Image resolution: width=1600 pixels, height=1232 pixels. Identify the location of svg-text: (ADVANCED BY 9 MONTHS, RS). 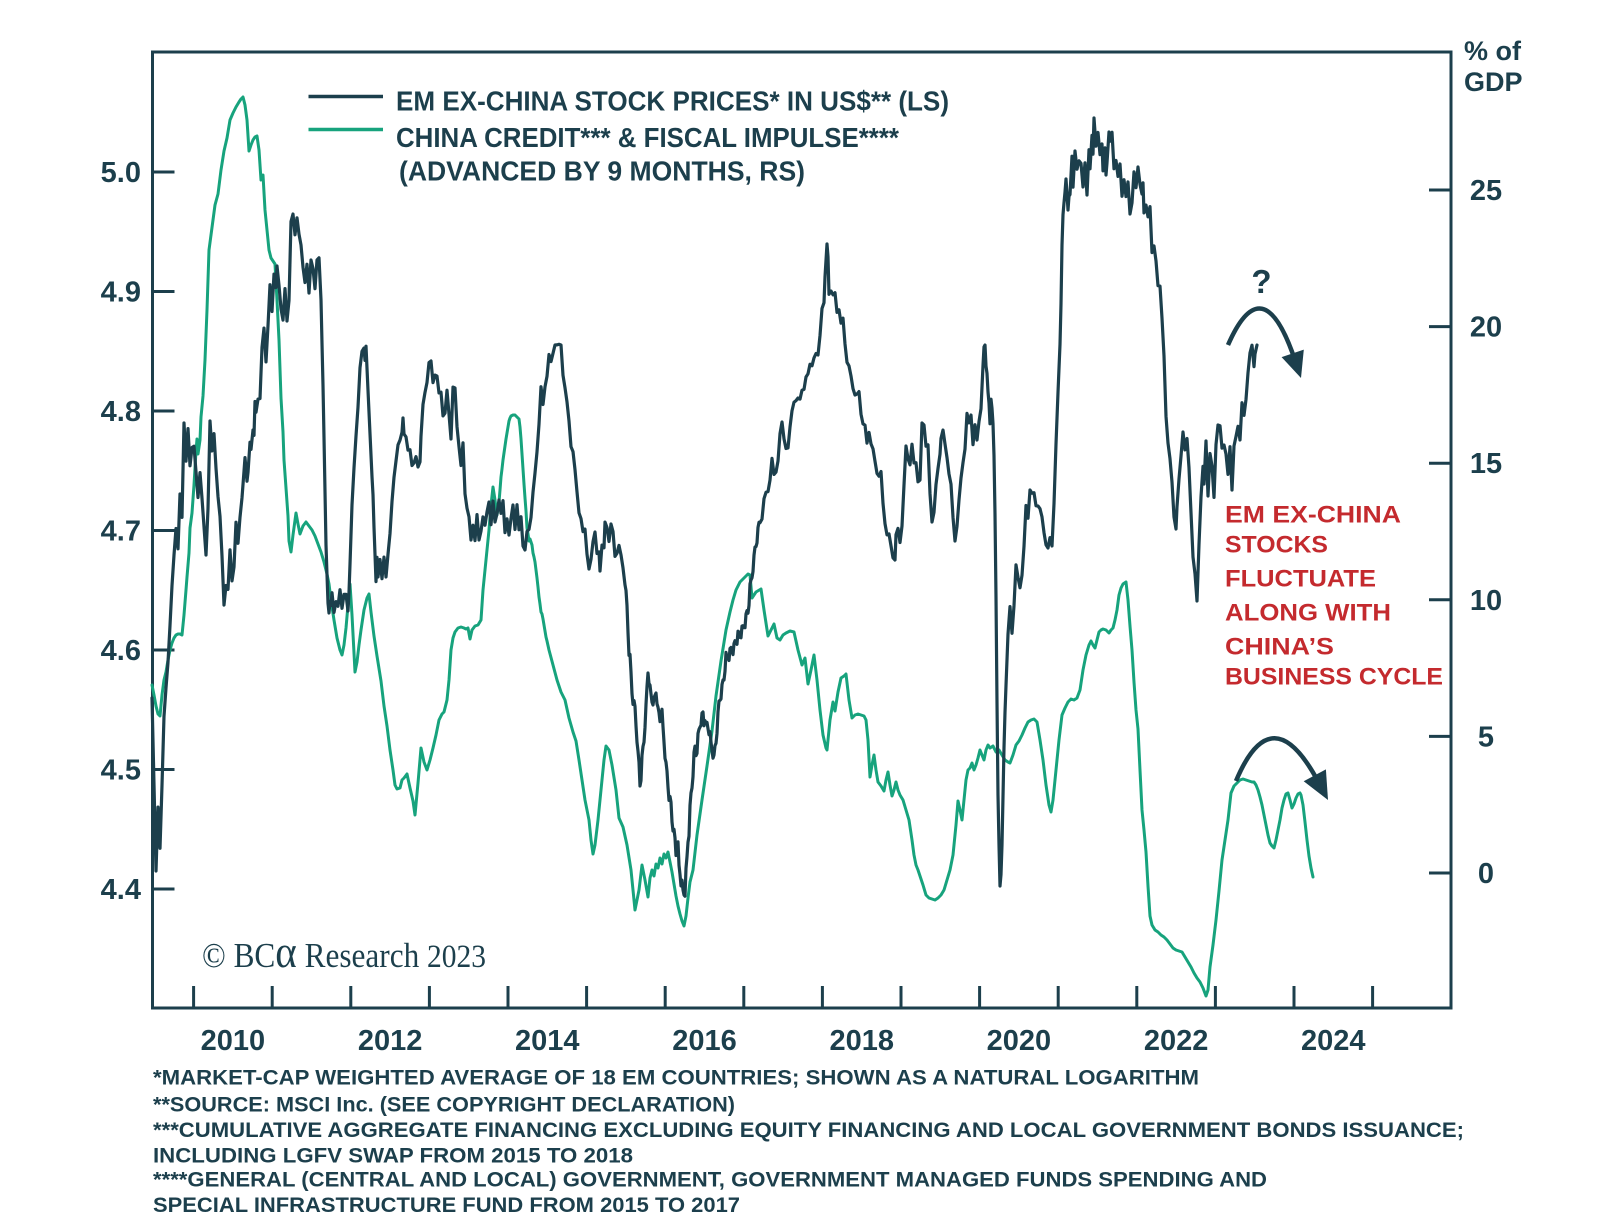
(602, 171).